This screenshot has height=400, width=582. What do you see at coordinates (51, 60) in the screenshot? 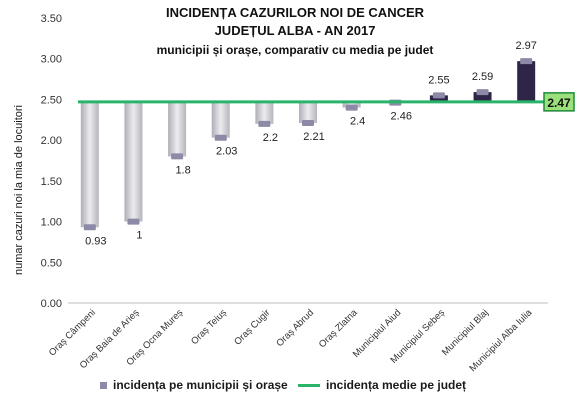
I see `y-tick-label: 3.00` at bounding box center [51, 60].